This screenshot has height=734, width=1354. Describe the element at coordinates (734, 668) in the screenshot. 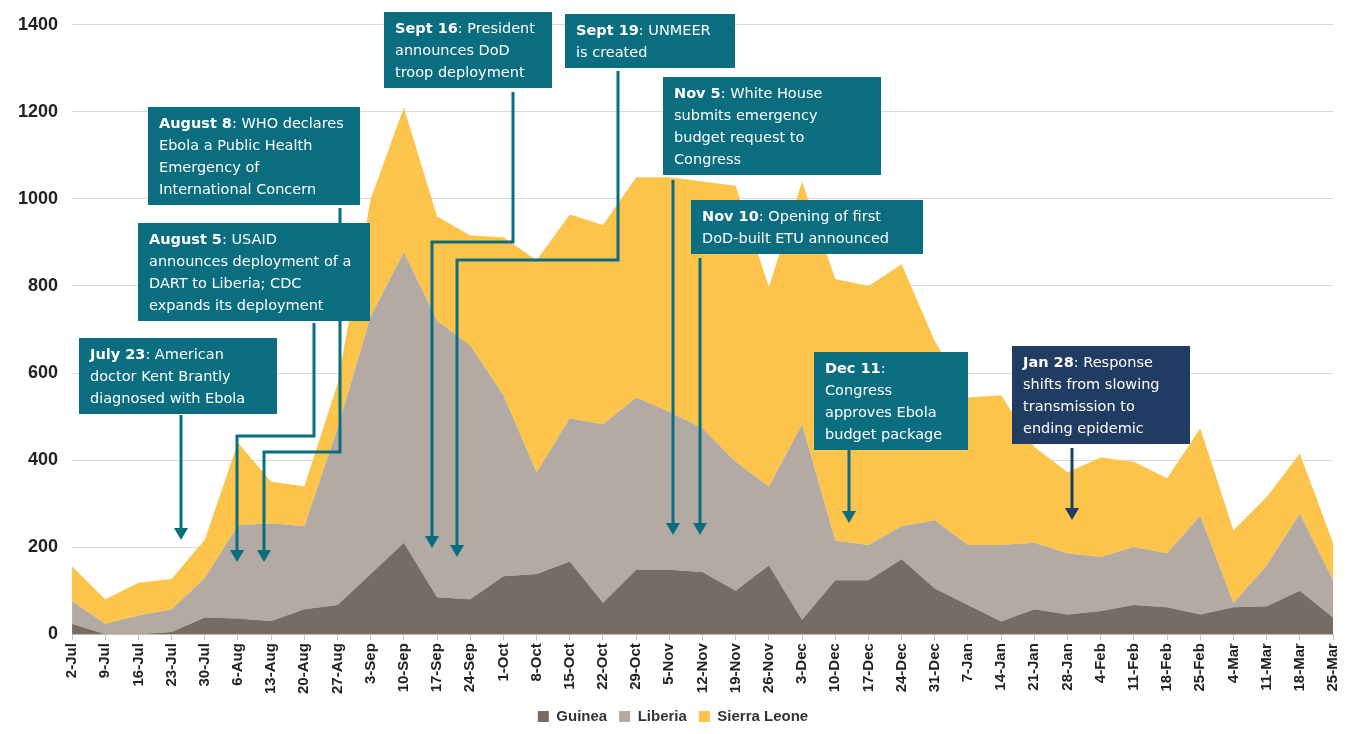

I see `x-tick-label: 19-Nov` at that location.